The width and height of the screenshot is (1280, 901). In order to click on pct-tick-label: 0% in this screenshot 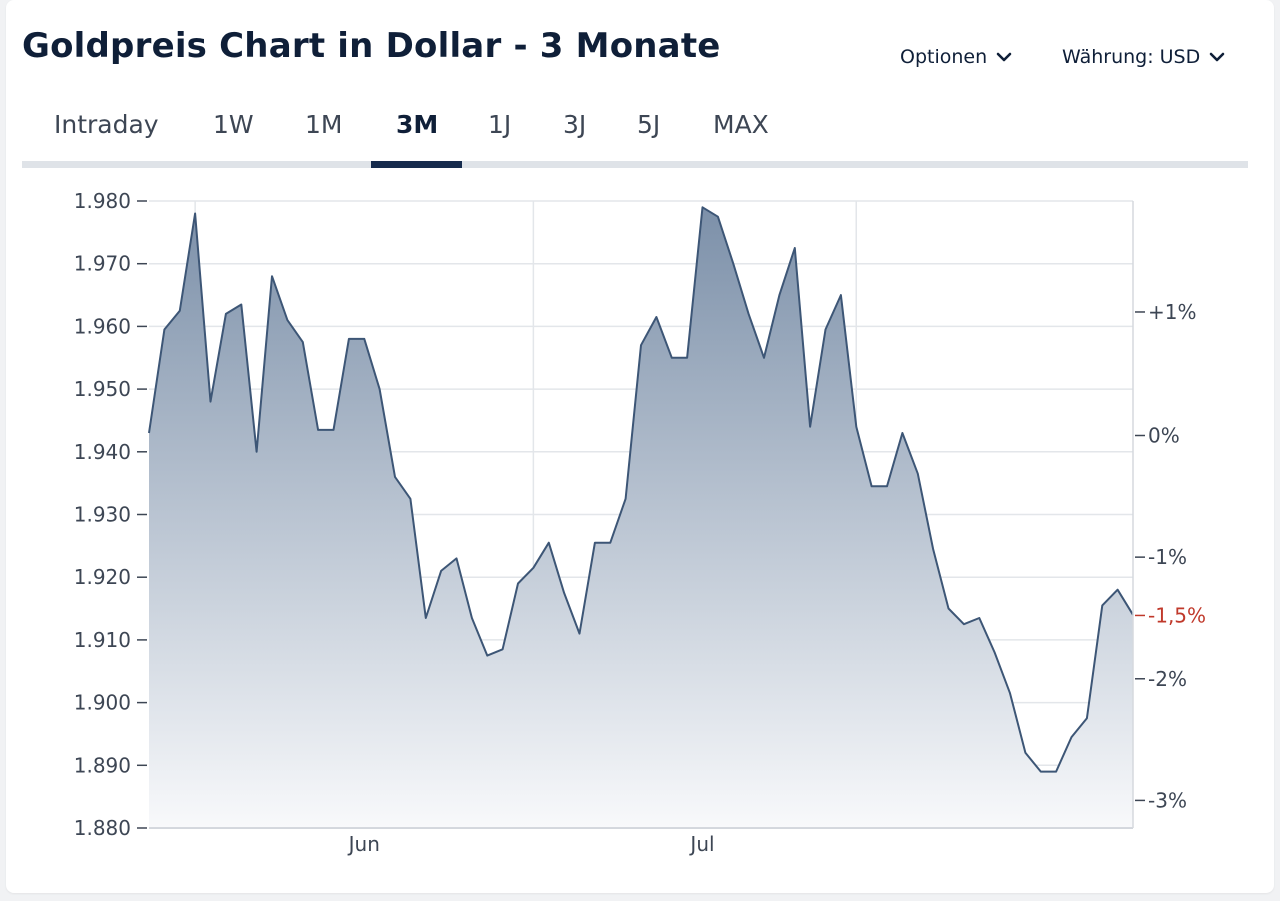, I will do `click(1164, 435)`.